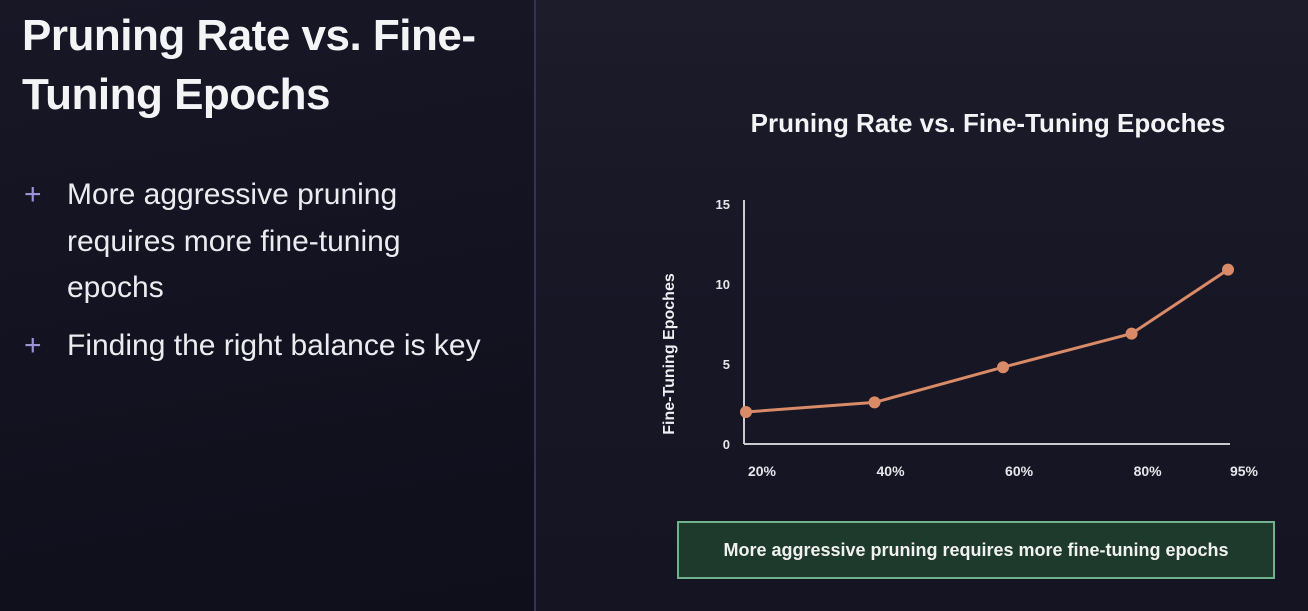 This screenshot has width=1308, height=611. I want to click on bullet-text: Finding the right balance is key, so click(274, 345).